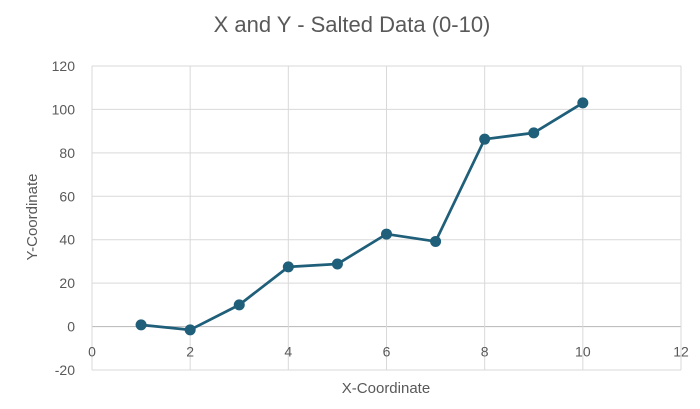 The image size is (700, 409). I want to click on x-tick-label: 8, so click(485, 352).